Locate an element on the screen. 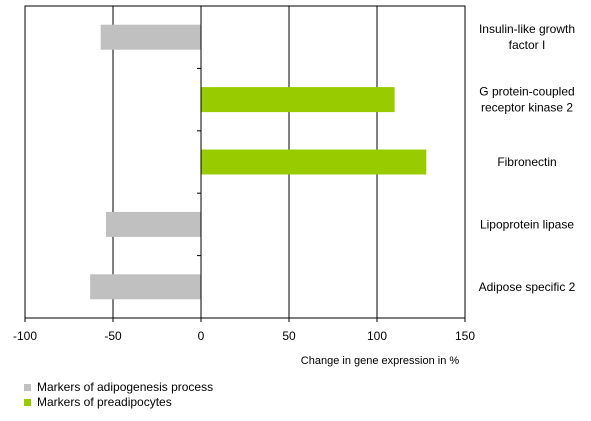 Image resolution: width=591 pixels, height=421 pixels. x-tick-label-1: -50 is located at coordinates (113, 336).